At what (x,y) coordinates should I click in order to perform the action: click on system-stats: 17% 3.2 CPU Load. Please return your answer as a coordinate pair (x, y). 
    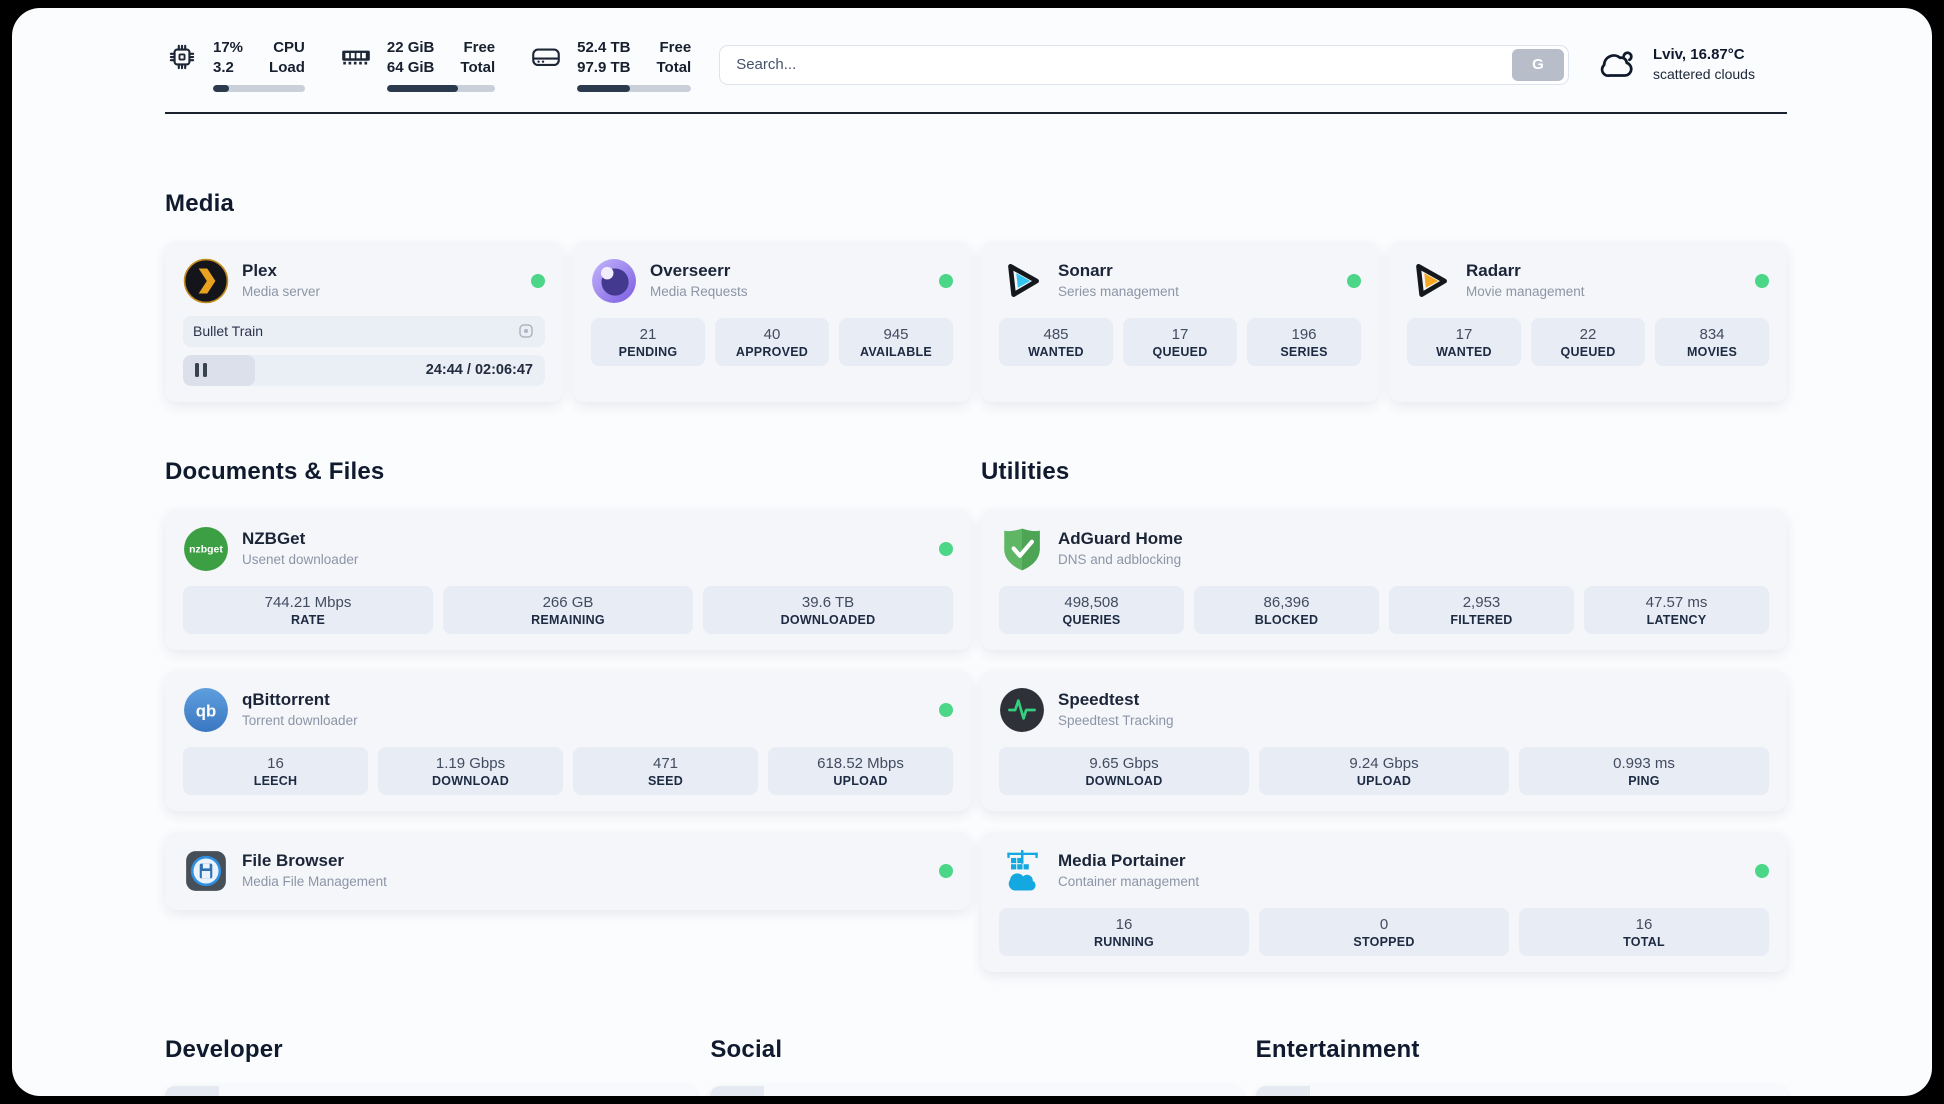
    Looking at the image, I should click on (428, 65).